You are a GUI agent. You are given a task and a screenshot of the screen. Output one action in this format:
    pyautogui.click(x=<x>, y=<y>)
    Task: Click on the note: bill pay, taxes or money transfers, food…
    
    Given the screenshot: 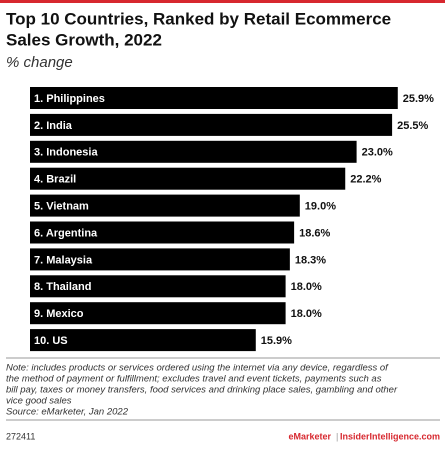 What is the action you would take?
    pyautogui.click(x=202, y=390)
    